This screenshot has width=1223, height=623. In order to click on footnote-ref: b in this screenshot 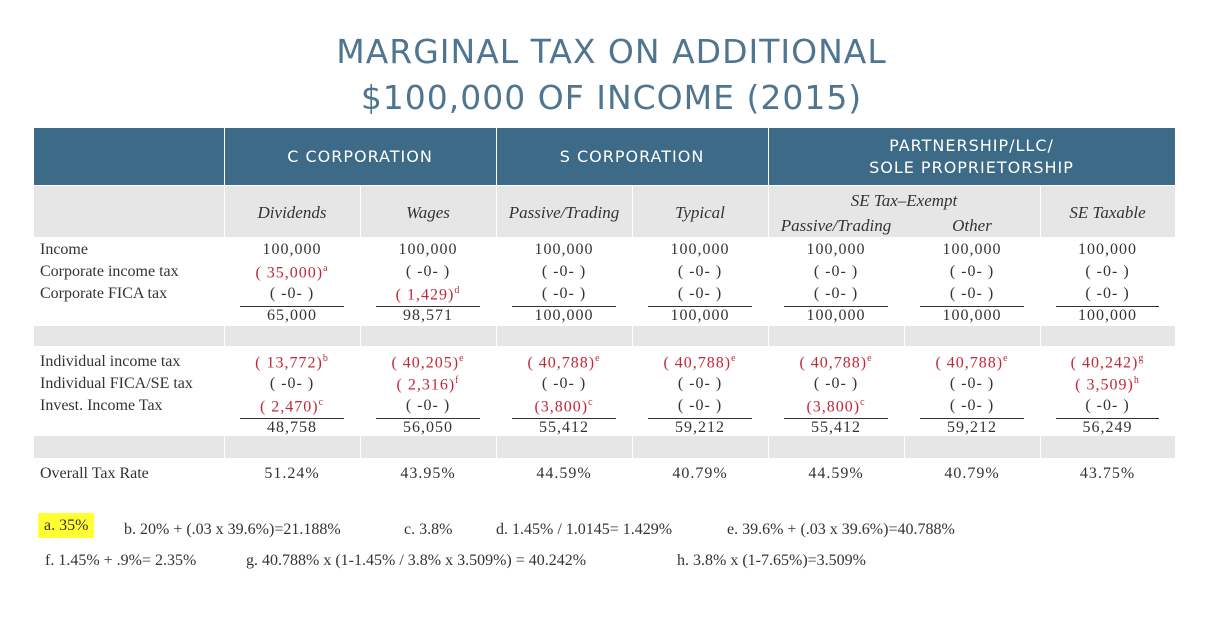, I will do `click(325, 358)`.